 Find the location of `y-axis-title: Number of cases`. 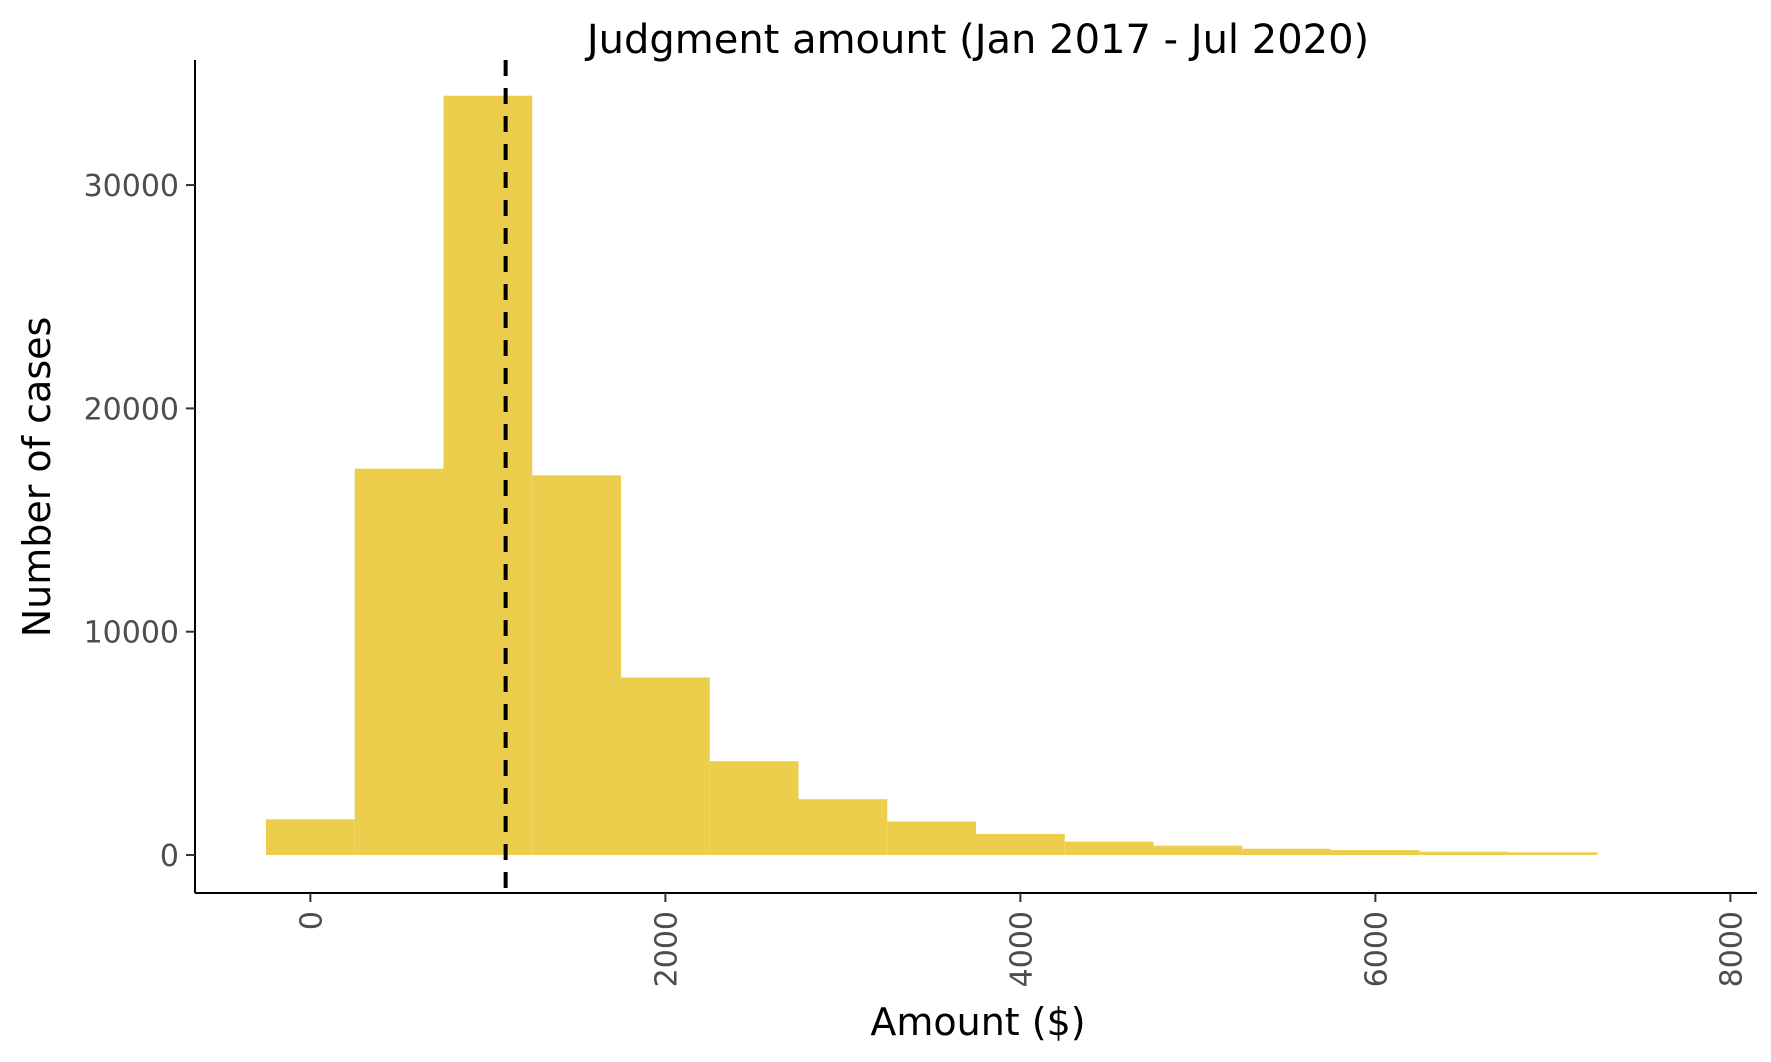

y-axis-title: Number of cases is located at coordinates (37, 477).